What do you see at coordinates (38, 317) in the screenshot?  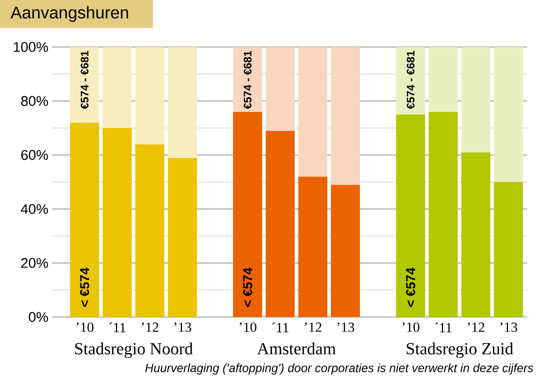 I see `y-tick-label: 0%` at bounding box center [38, 317].